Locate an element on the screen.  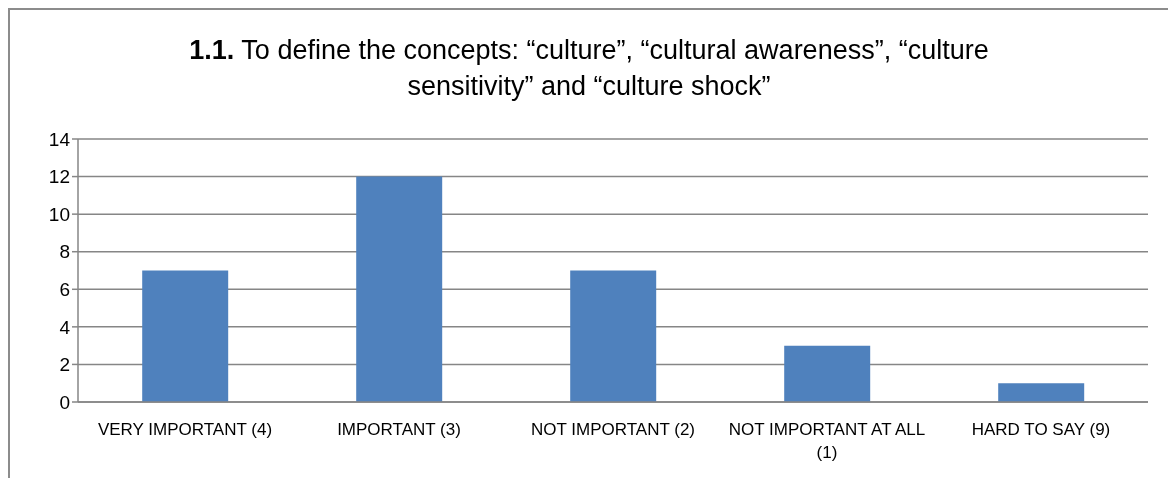
y-tick-label: 6 is located at coordinates (64, 290).